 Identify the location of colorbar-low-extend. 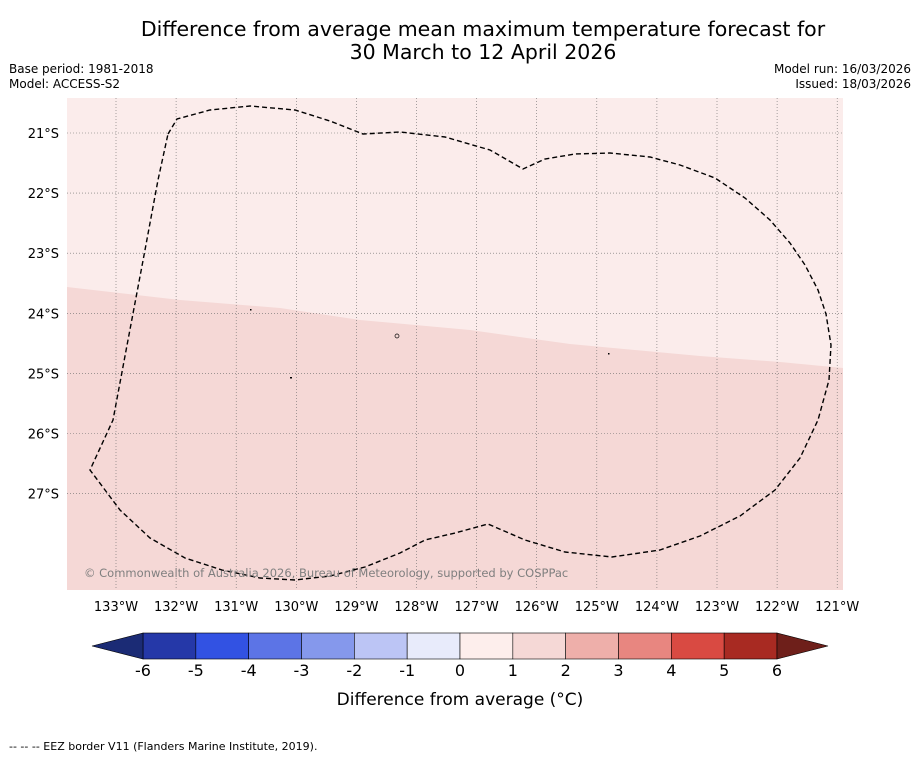
(117, 646).